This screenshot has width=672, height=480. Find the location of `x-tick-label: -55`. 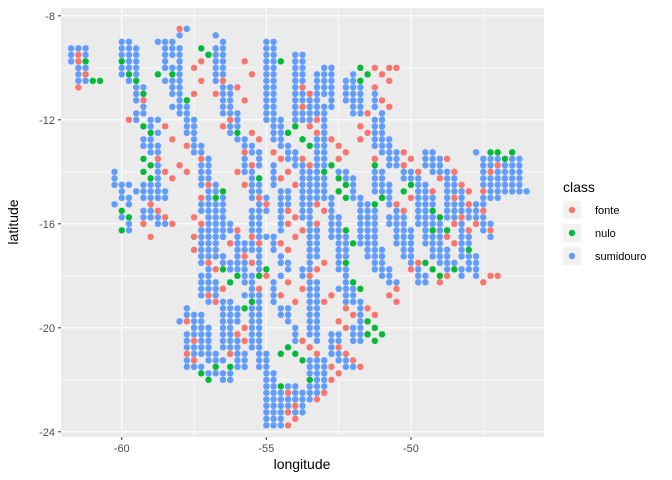

x-tick-label: -55 is located at coordinates (266, 449).